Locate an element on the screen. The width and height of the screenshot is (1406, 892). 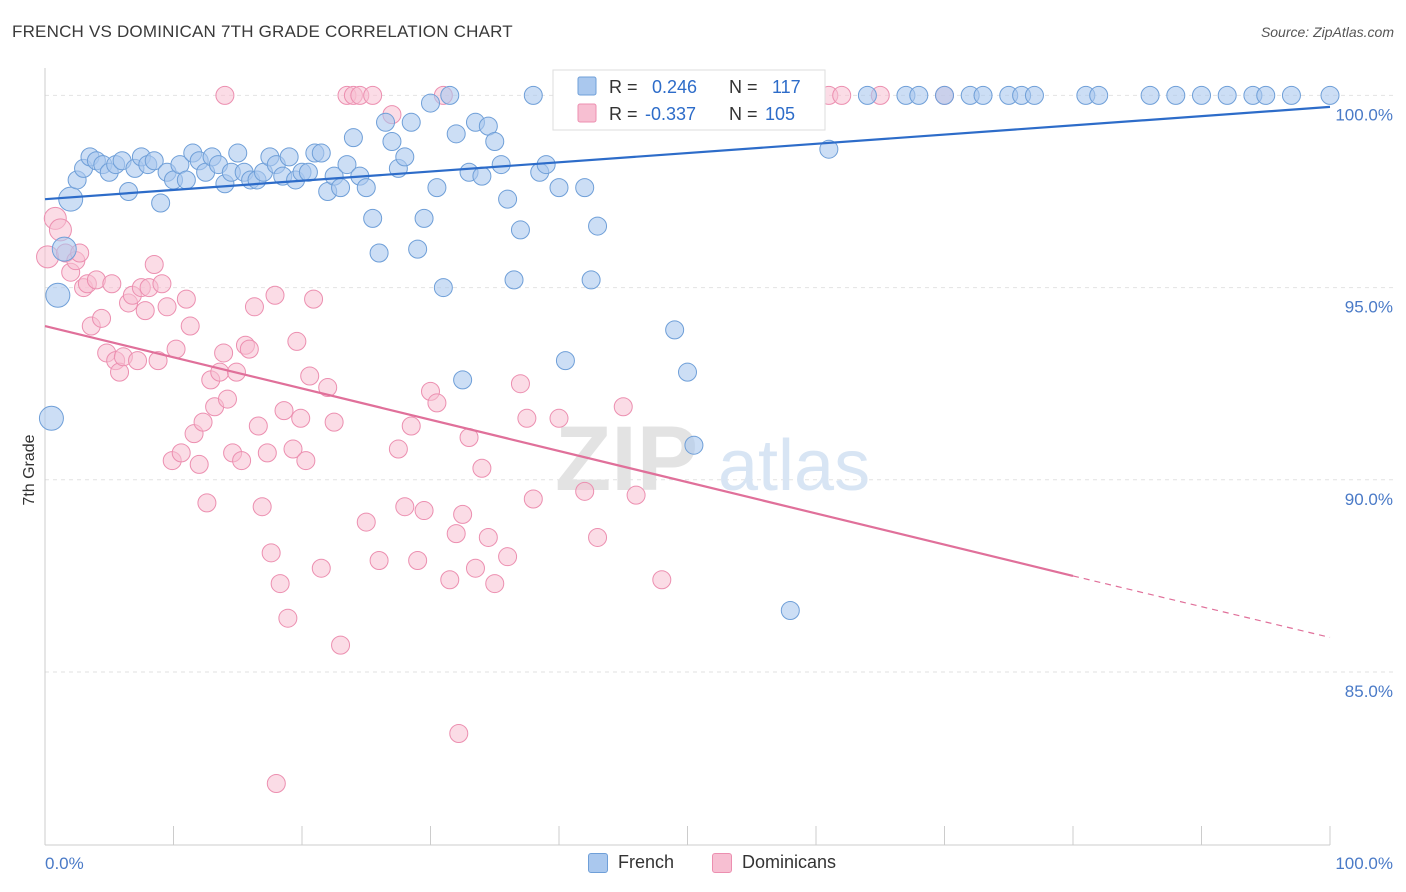
legend-french-swatch is located at coordinates (587, 86).